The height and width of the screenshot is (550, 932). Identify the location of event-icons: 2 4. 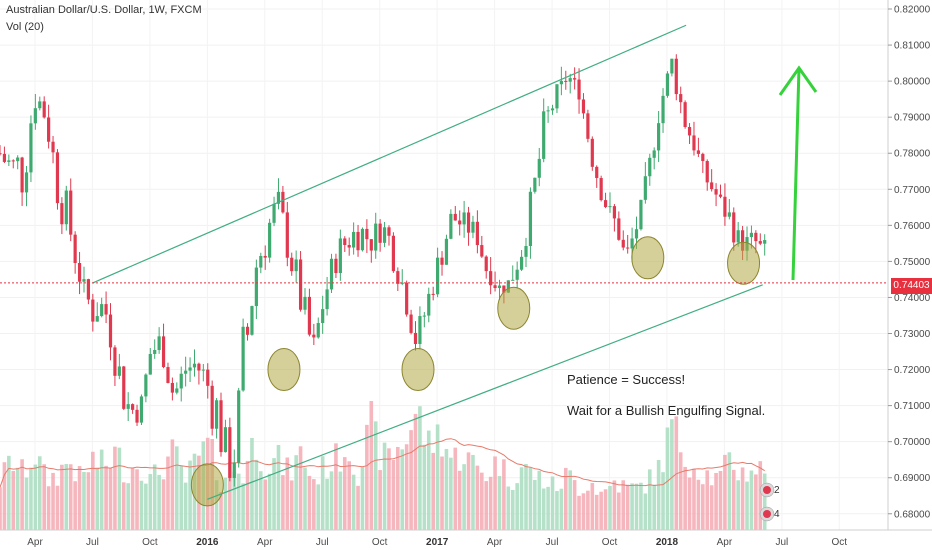
(769, 502).